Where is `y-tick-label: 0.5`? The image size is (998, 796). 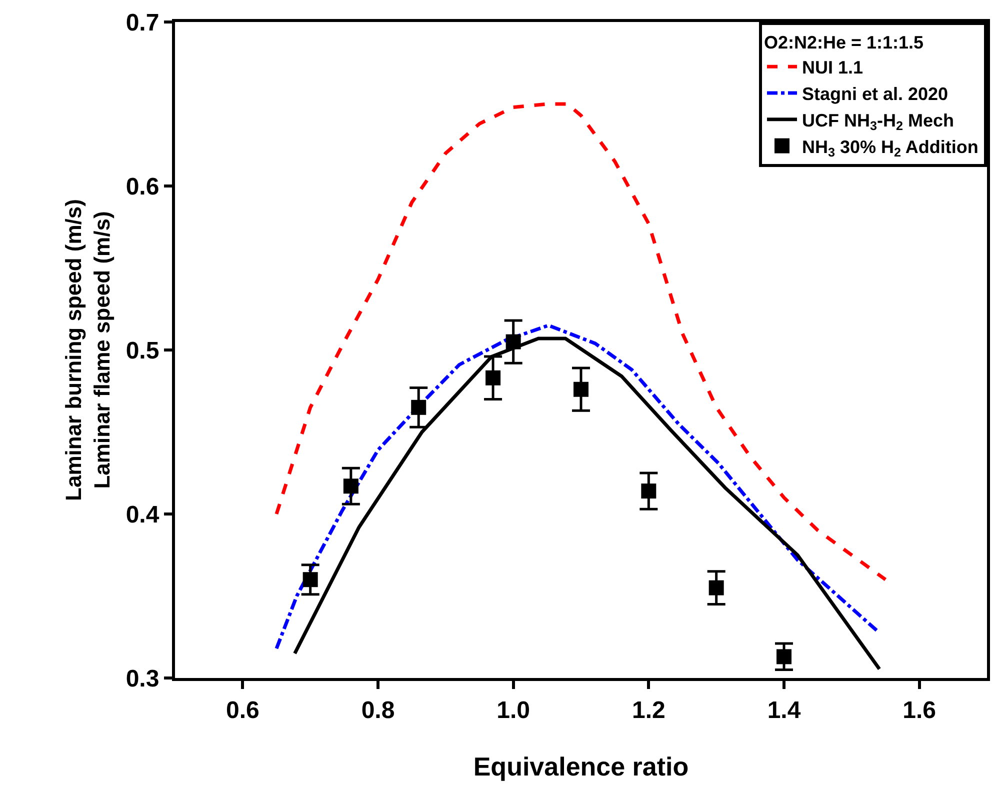
y-tick-label: 0.5 is located at coordinates (143, 350).